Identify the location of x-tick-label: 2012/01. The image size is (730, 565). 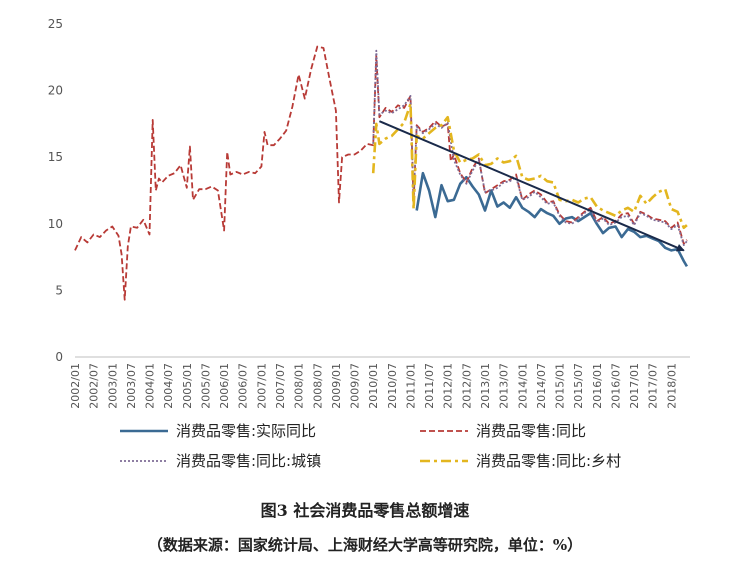
(448, 386).